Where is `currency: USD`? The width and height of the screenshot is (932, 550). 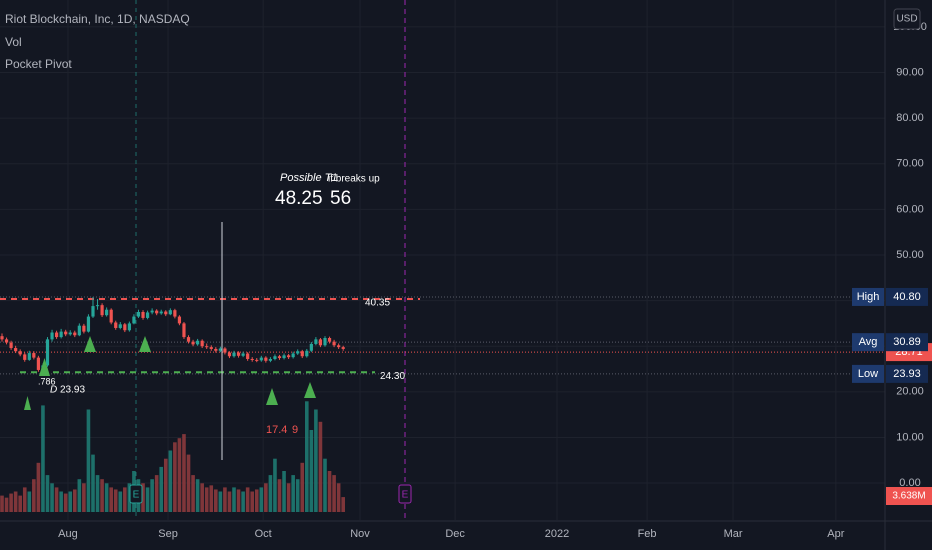
currency: USD is located at coordinates (906, 19).